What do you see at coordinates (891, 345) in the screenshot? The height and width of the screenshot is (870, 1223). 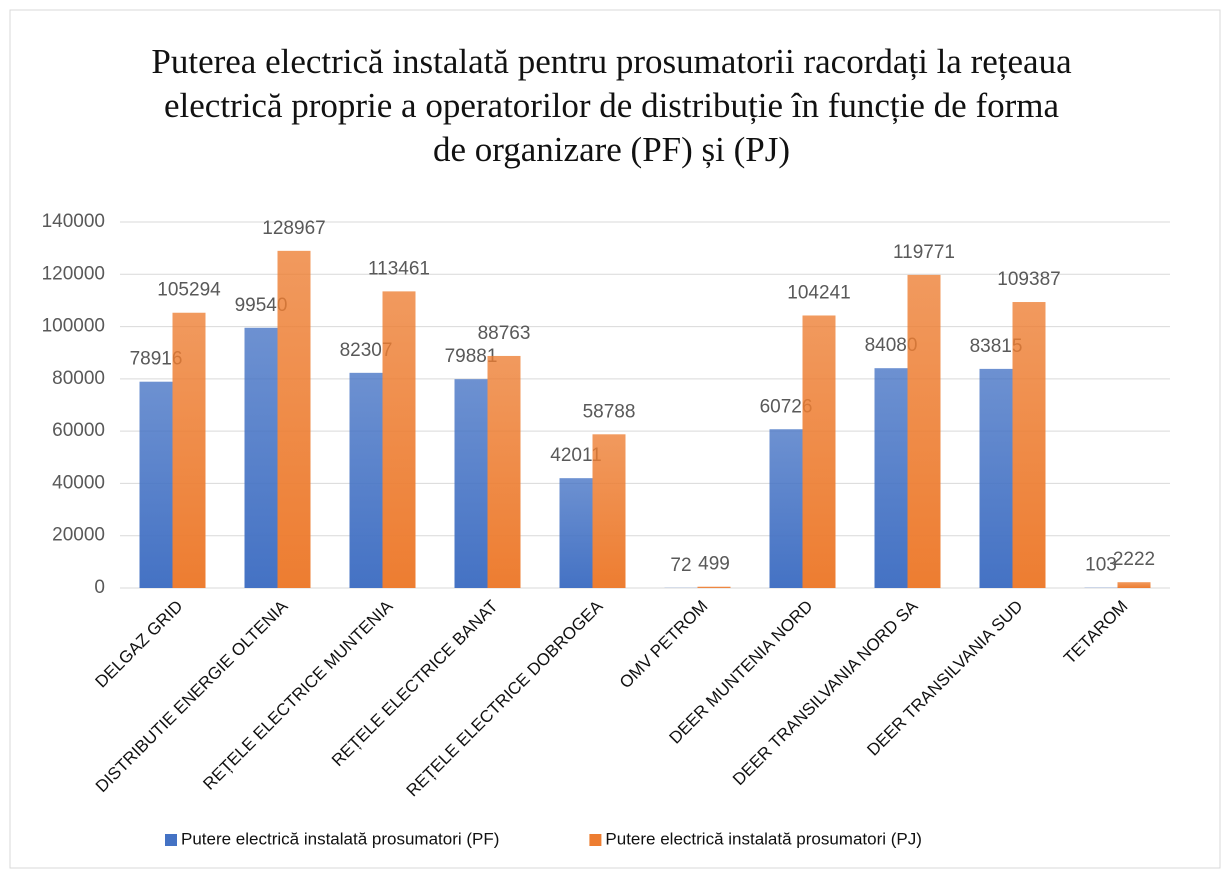 I see `data-label: 84080` at bounding box center [891, 345].